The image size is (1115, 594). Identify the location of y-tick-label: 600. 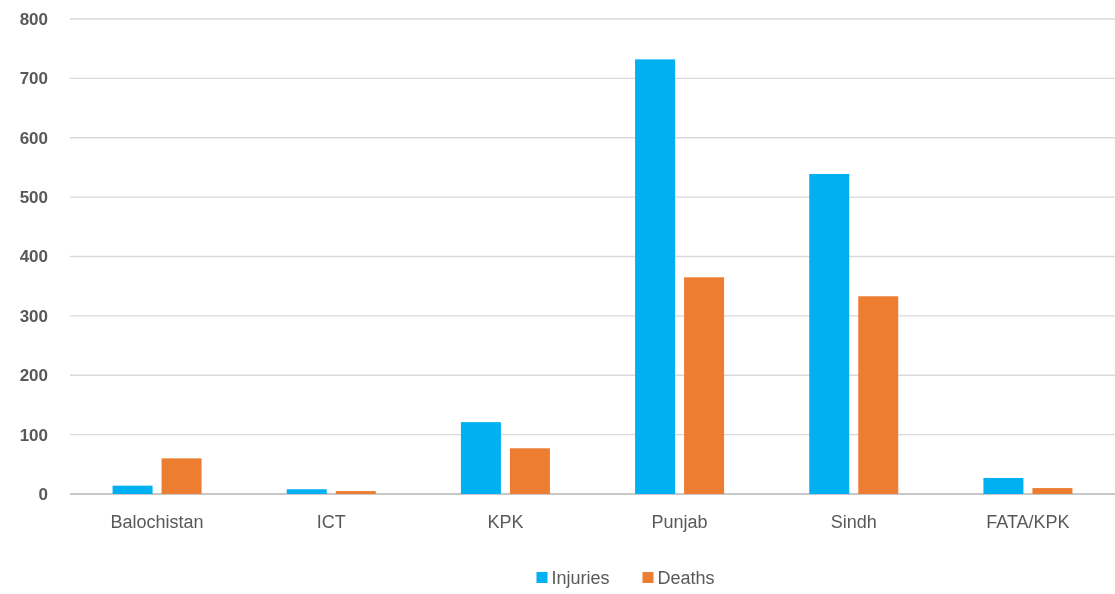
(33, 138).